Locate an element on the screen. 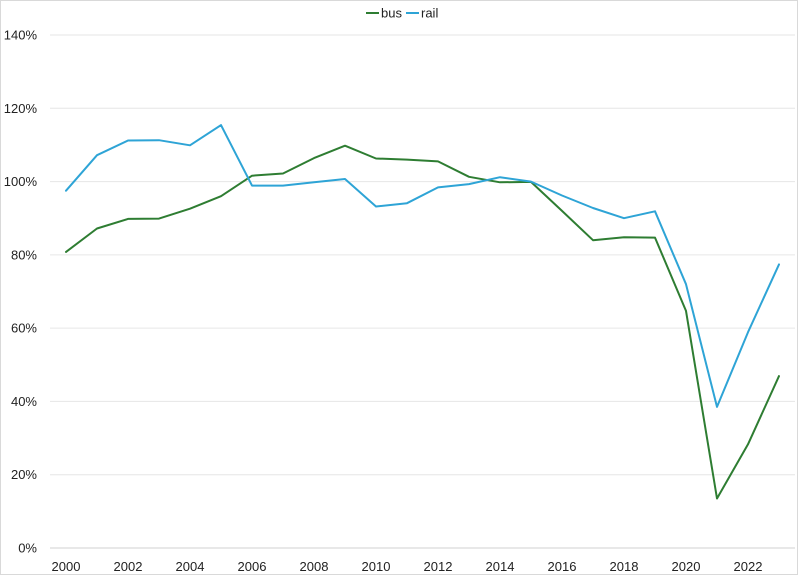 This screenshot has width=800, height=577. x-tick-label: 2018 is located at coordinates (624, 566).